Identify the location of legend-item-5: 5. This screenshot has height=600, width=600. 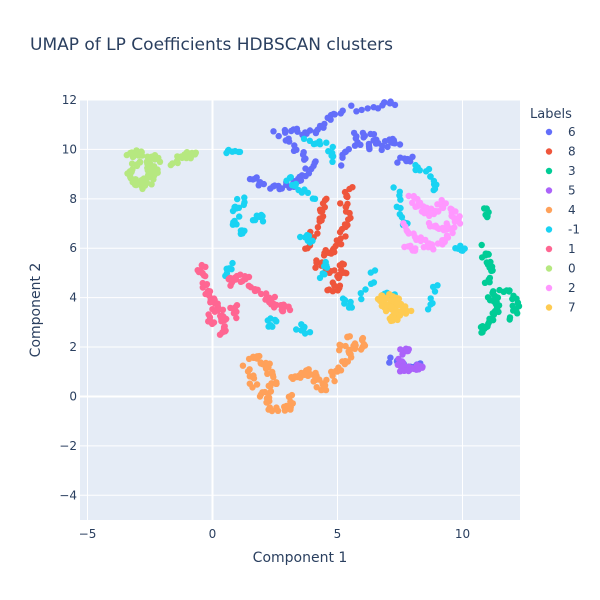
(560, 191).